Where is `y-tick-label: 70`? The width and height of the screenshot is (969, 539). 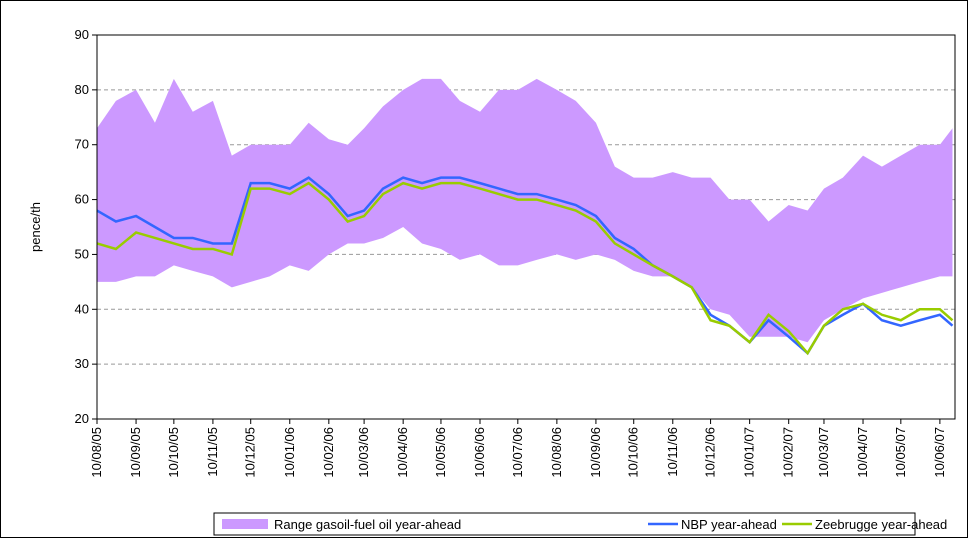
y-tick-label: 70 is located at coordinates (82, 144).